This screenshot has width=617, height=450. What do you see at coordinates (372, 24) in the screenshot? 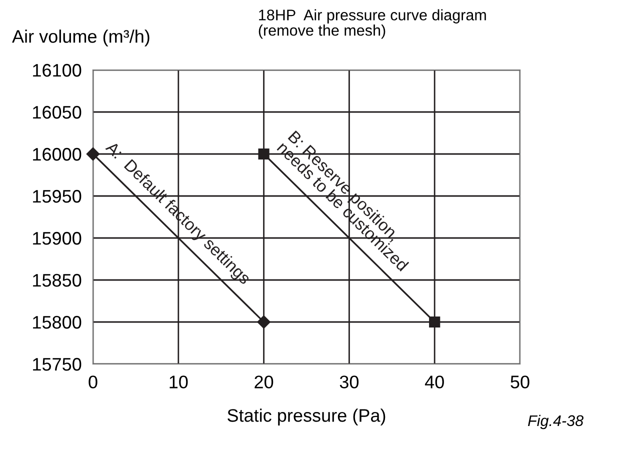
I see `chart-title: 18HP Air pressure curve diagram (remove the mesh)` at bounding box center [372, 24].